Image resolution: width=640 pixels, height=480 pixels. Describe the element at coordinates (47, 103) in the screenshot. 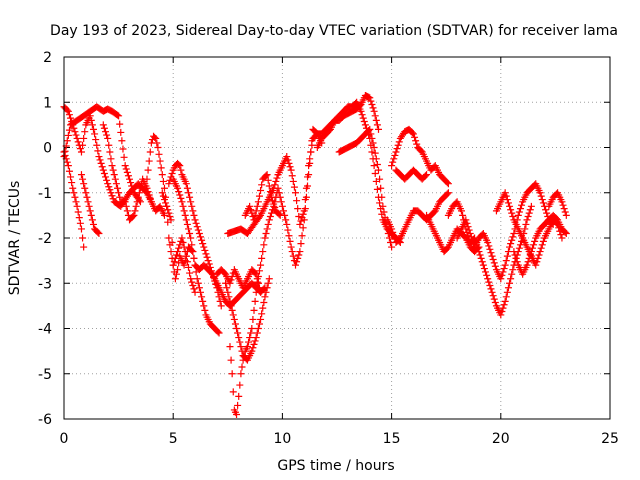

I see `y-tick-label: 1` at that location.